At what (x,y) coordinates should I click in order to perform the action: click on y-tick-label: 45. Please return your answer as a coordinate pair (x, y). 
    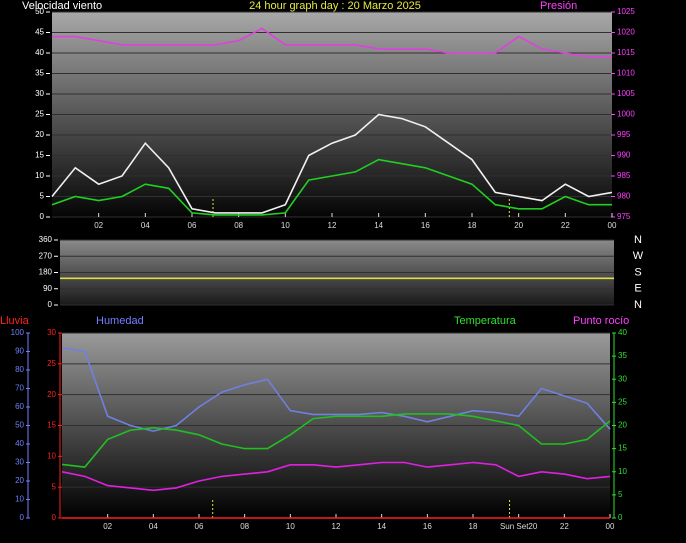
    Looking at the image, I should click on (39, 32).